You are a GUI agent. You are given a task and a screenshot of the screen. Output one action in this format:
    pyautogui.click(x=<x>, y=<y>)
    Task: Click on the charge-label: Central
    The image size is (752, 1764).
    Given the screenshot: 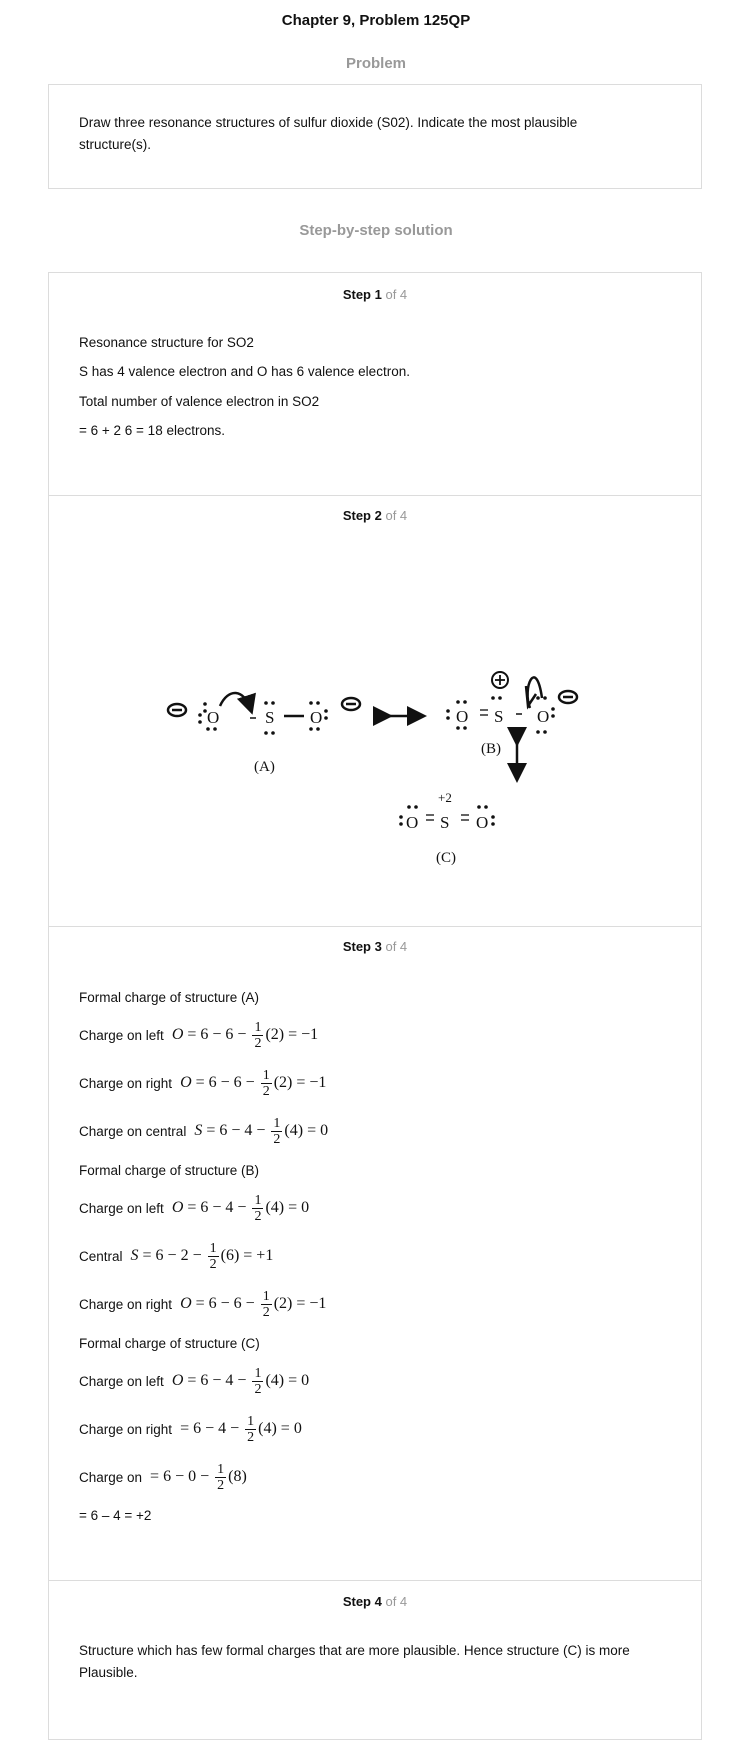 What is the action you would take?
    pyautogui.click(x=101, y=1256)
    